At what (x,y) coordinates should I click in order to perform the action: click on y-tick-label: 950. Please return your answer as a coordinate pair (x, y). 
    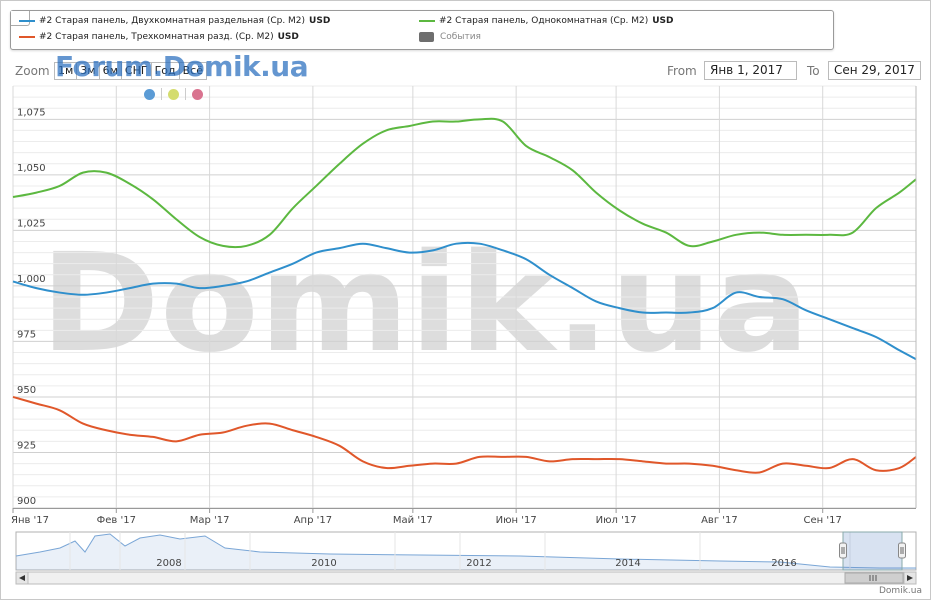
    Looking at the image, I should click on (26, 390).